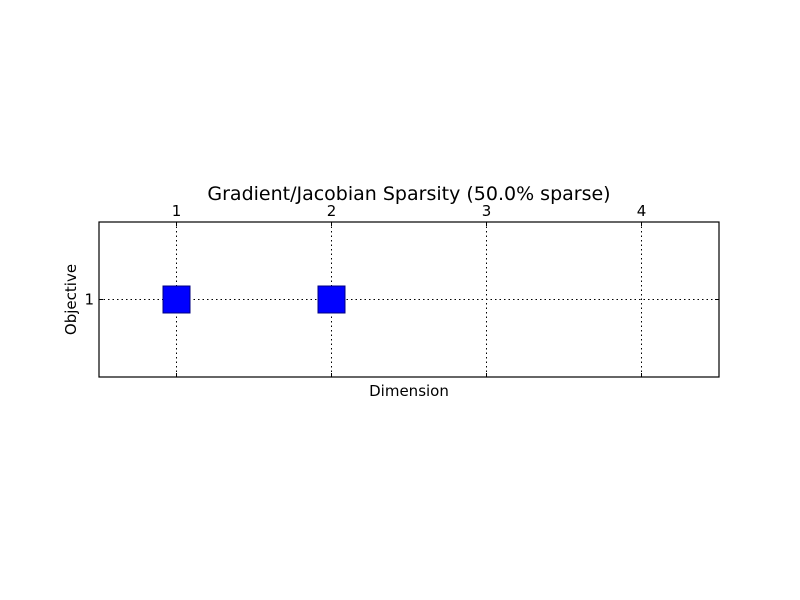 This screenshot has height=600, width=800. Describe the element at coordinates (177, 211) in the screenshot. I see `x-tick-label: 1` at that location.